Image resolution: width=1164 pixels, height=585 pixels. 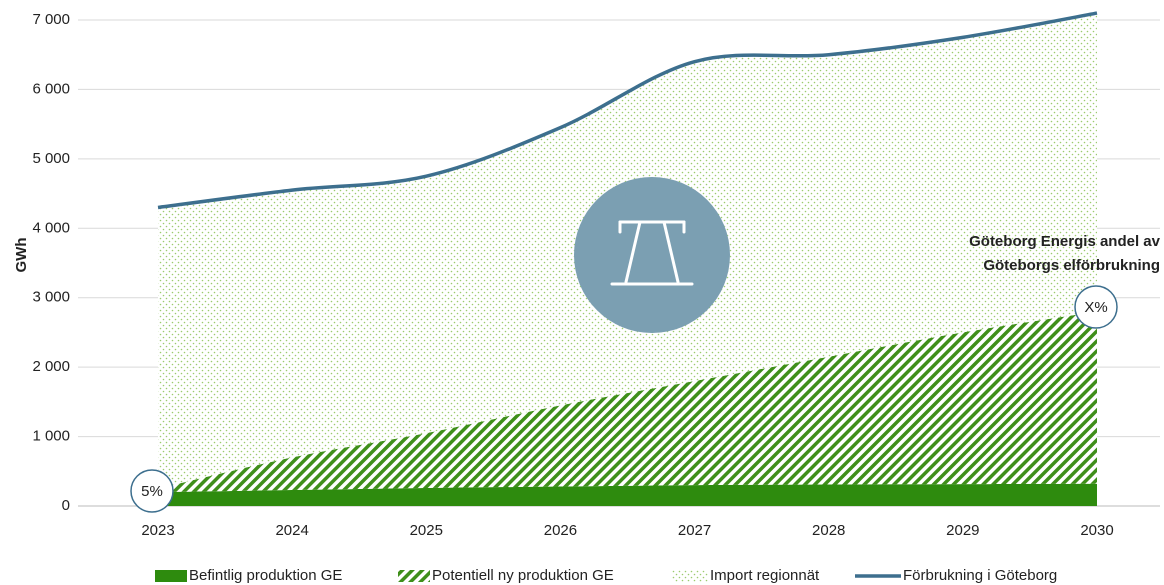 I want to click on annotation: 5%, so click(x=152, y=491).